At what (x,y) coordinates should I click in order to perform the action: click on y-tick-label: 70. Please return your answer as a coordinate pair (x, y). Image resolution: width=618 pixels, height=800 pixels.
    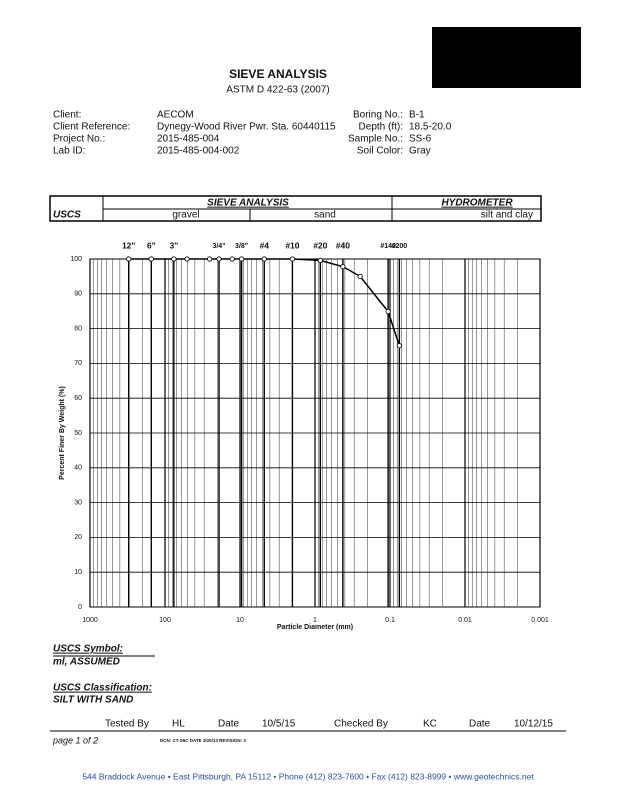
    Looking at the image, I should click on (78, 363).